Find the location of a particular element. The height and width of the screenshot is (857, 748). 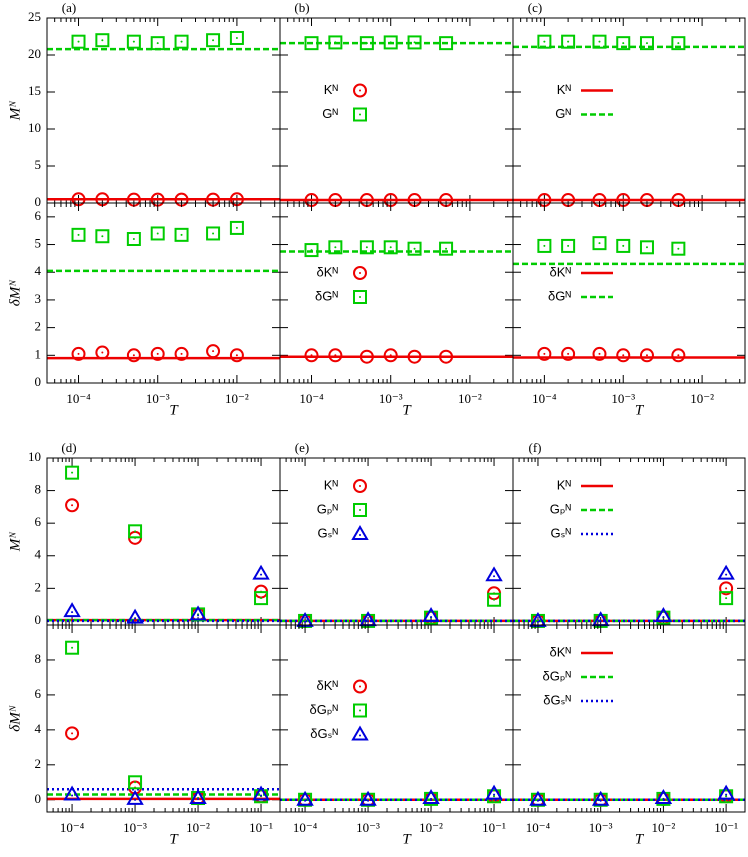

panel-label: (b) is located at coordinates (301, 7).